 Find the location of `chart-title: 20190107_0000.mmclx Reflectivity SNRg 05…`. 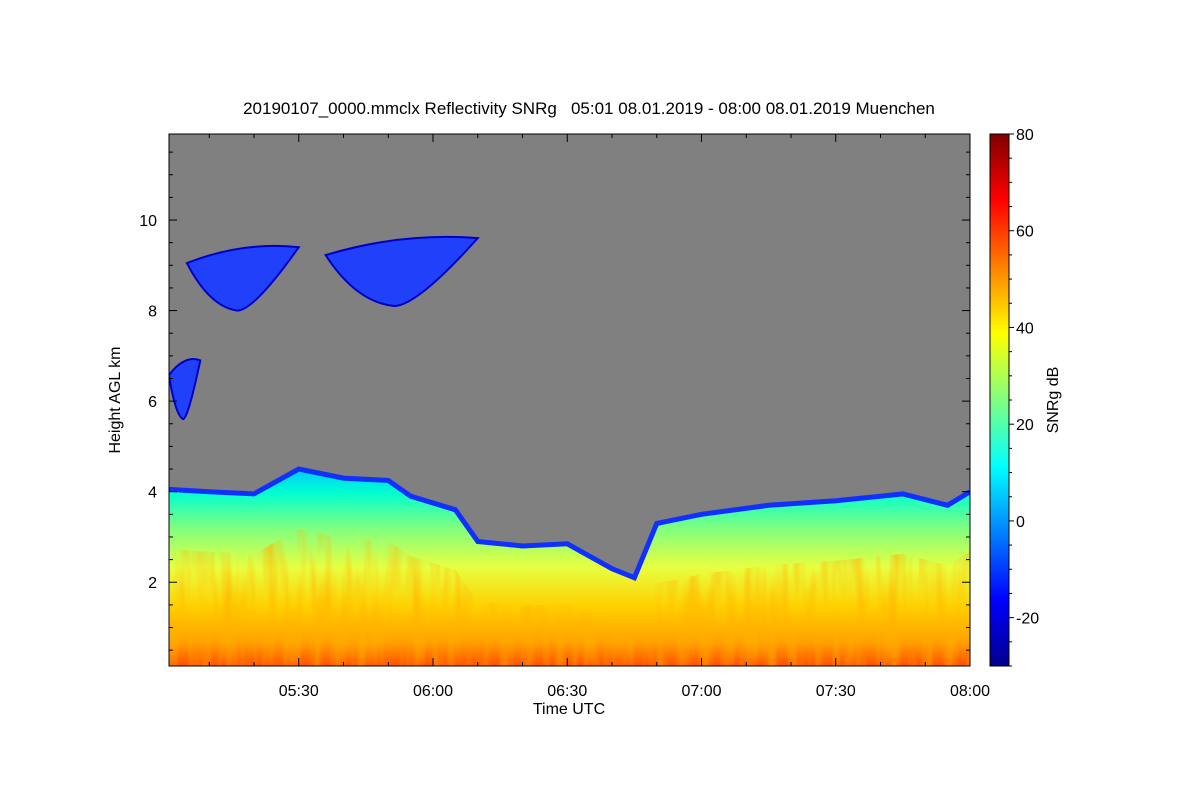

chart-title: 20190107_0000.mmclx Reflectivity SNRg 05… is located at coordinates (589, 108).